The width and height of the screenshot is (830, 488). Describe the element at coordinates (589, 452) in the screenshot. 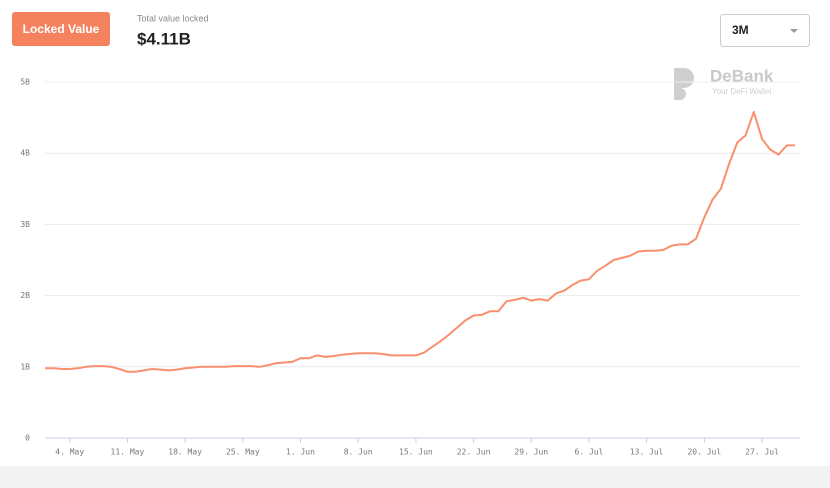

I see `x-tick-label: 6. Jul` at that location.